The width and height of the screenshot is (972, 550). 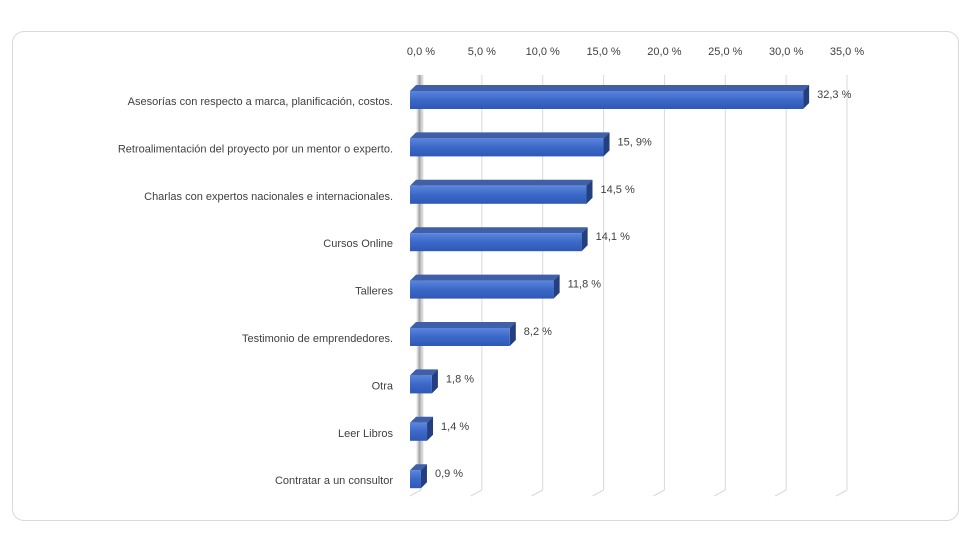 What do you see at coordinates (613, 237) in the screenshot?
I see `data-label: 14,1 %` at bounding box center [613, 237].